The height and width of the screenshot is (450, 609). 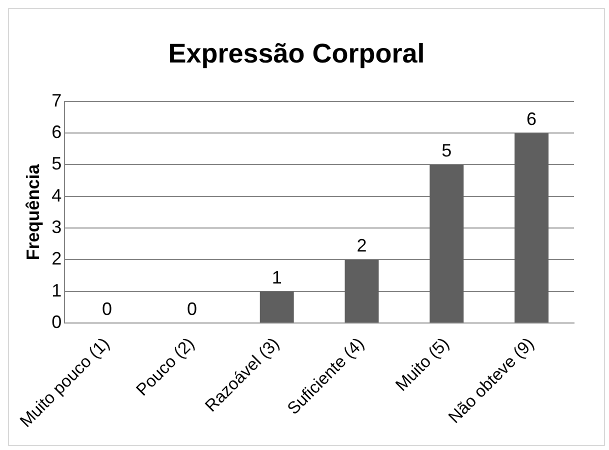 I want to click on y-tick-label: 5, so click(x=57, y=164).